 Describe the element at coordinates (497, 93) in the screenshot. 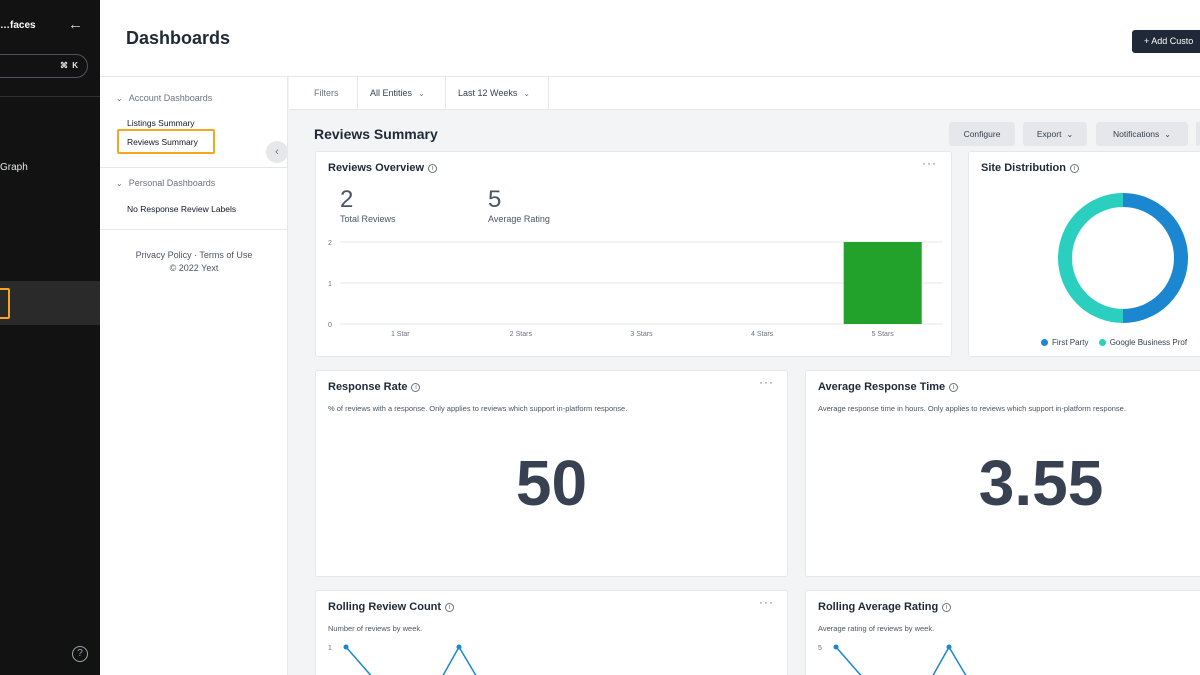

I see `period-filter-dropdown: Last 12 Weeks ⌄` at that location.